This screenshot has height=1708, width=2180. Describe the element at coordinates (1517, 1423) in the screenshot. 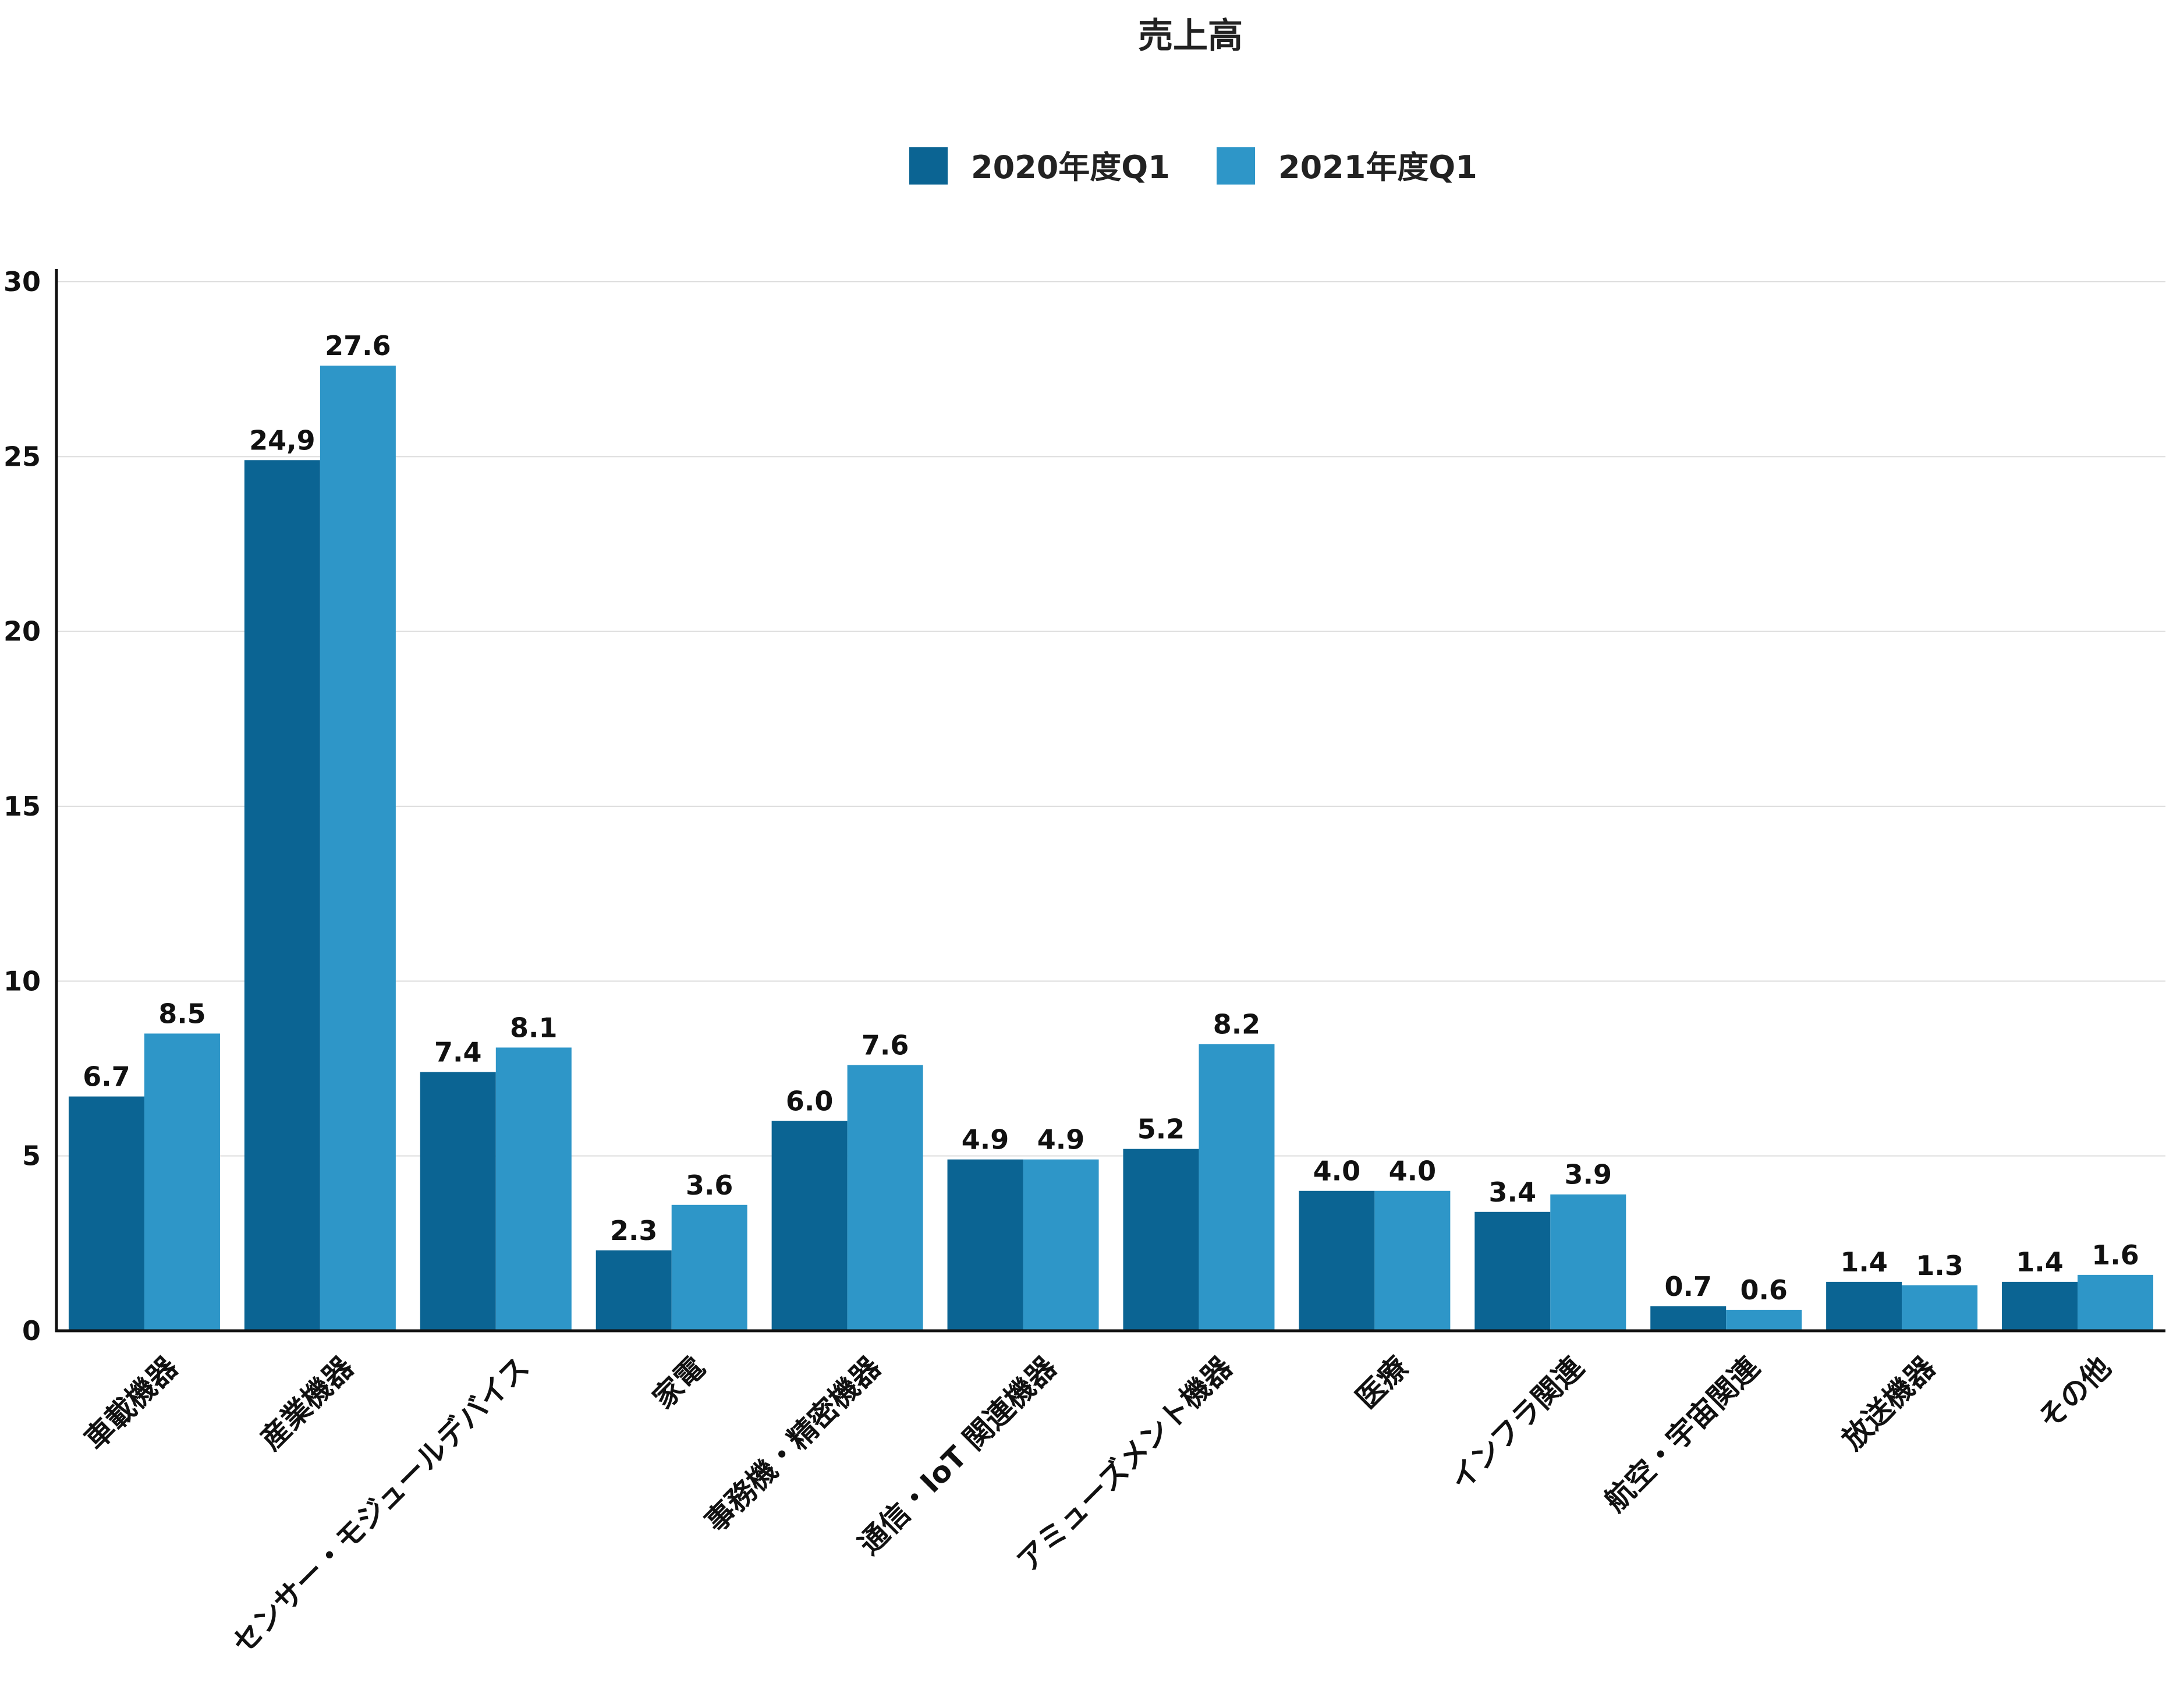

I see `category-label-9: インフラ関連` at that location.